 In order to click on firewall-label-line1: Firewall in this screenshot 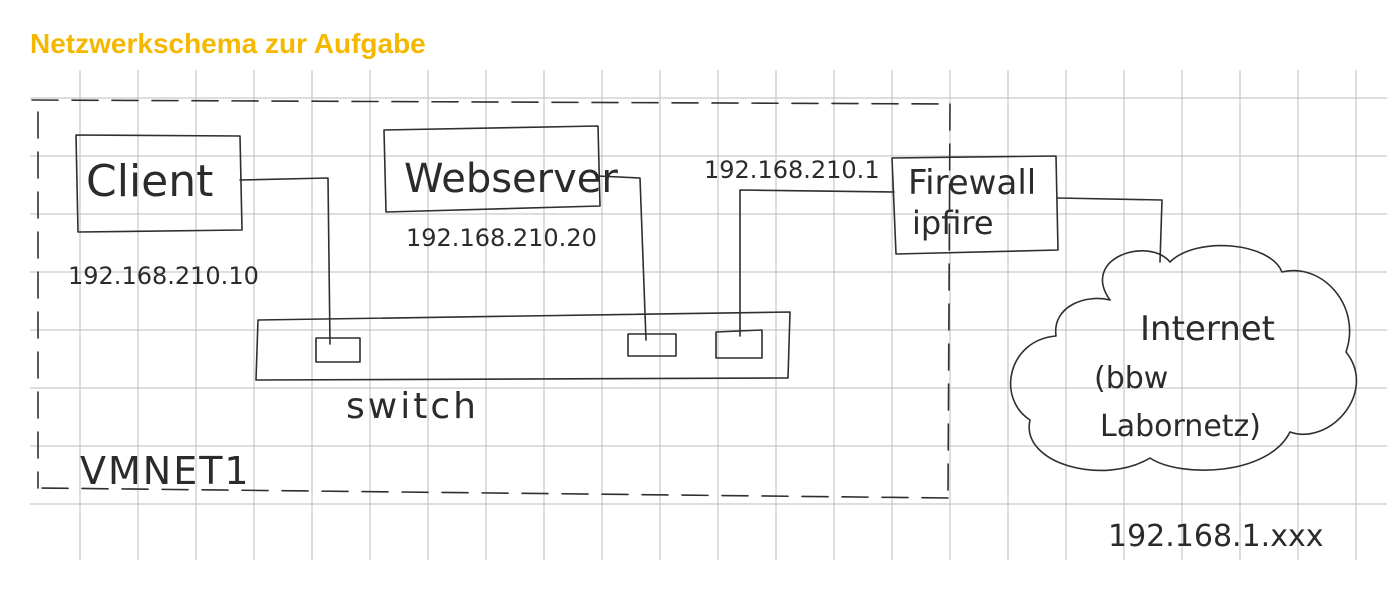, I will do `click(972, 183)`.